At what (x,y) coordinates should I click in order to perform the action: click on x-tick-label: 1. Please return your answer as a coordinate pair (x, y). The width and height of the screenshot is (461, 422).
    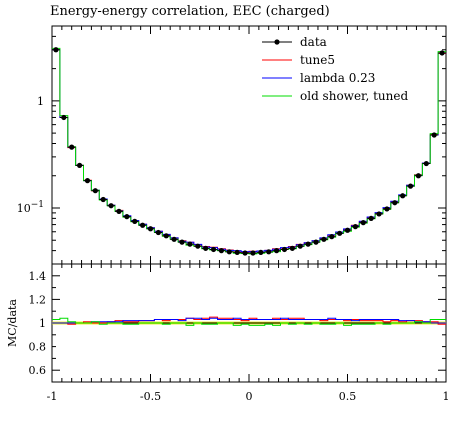
    Looking at the image, I should click on (446, 396).